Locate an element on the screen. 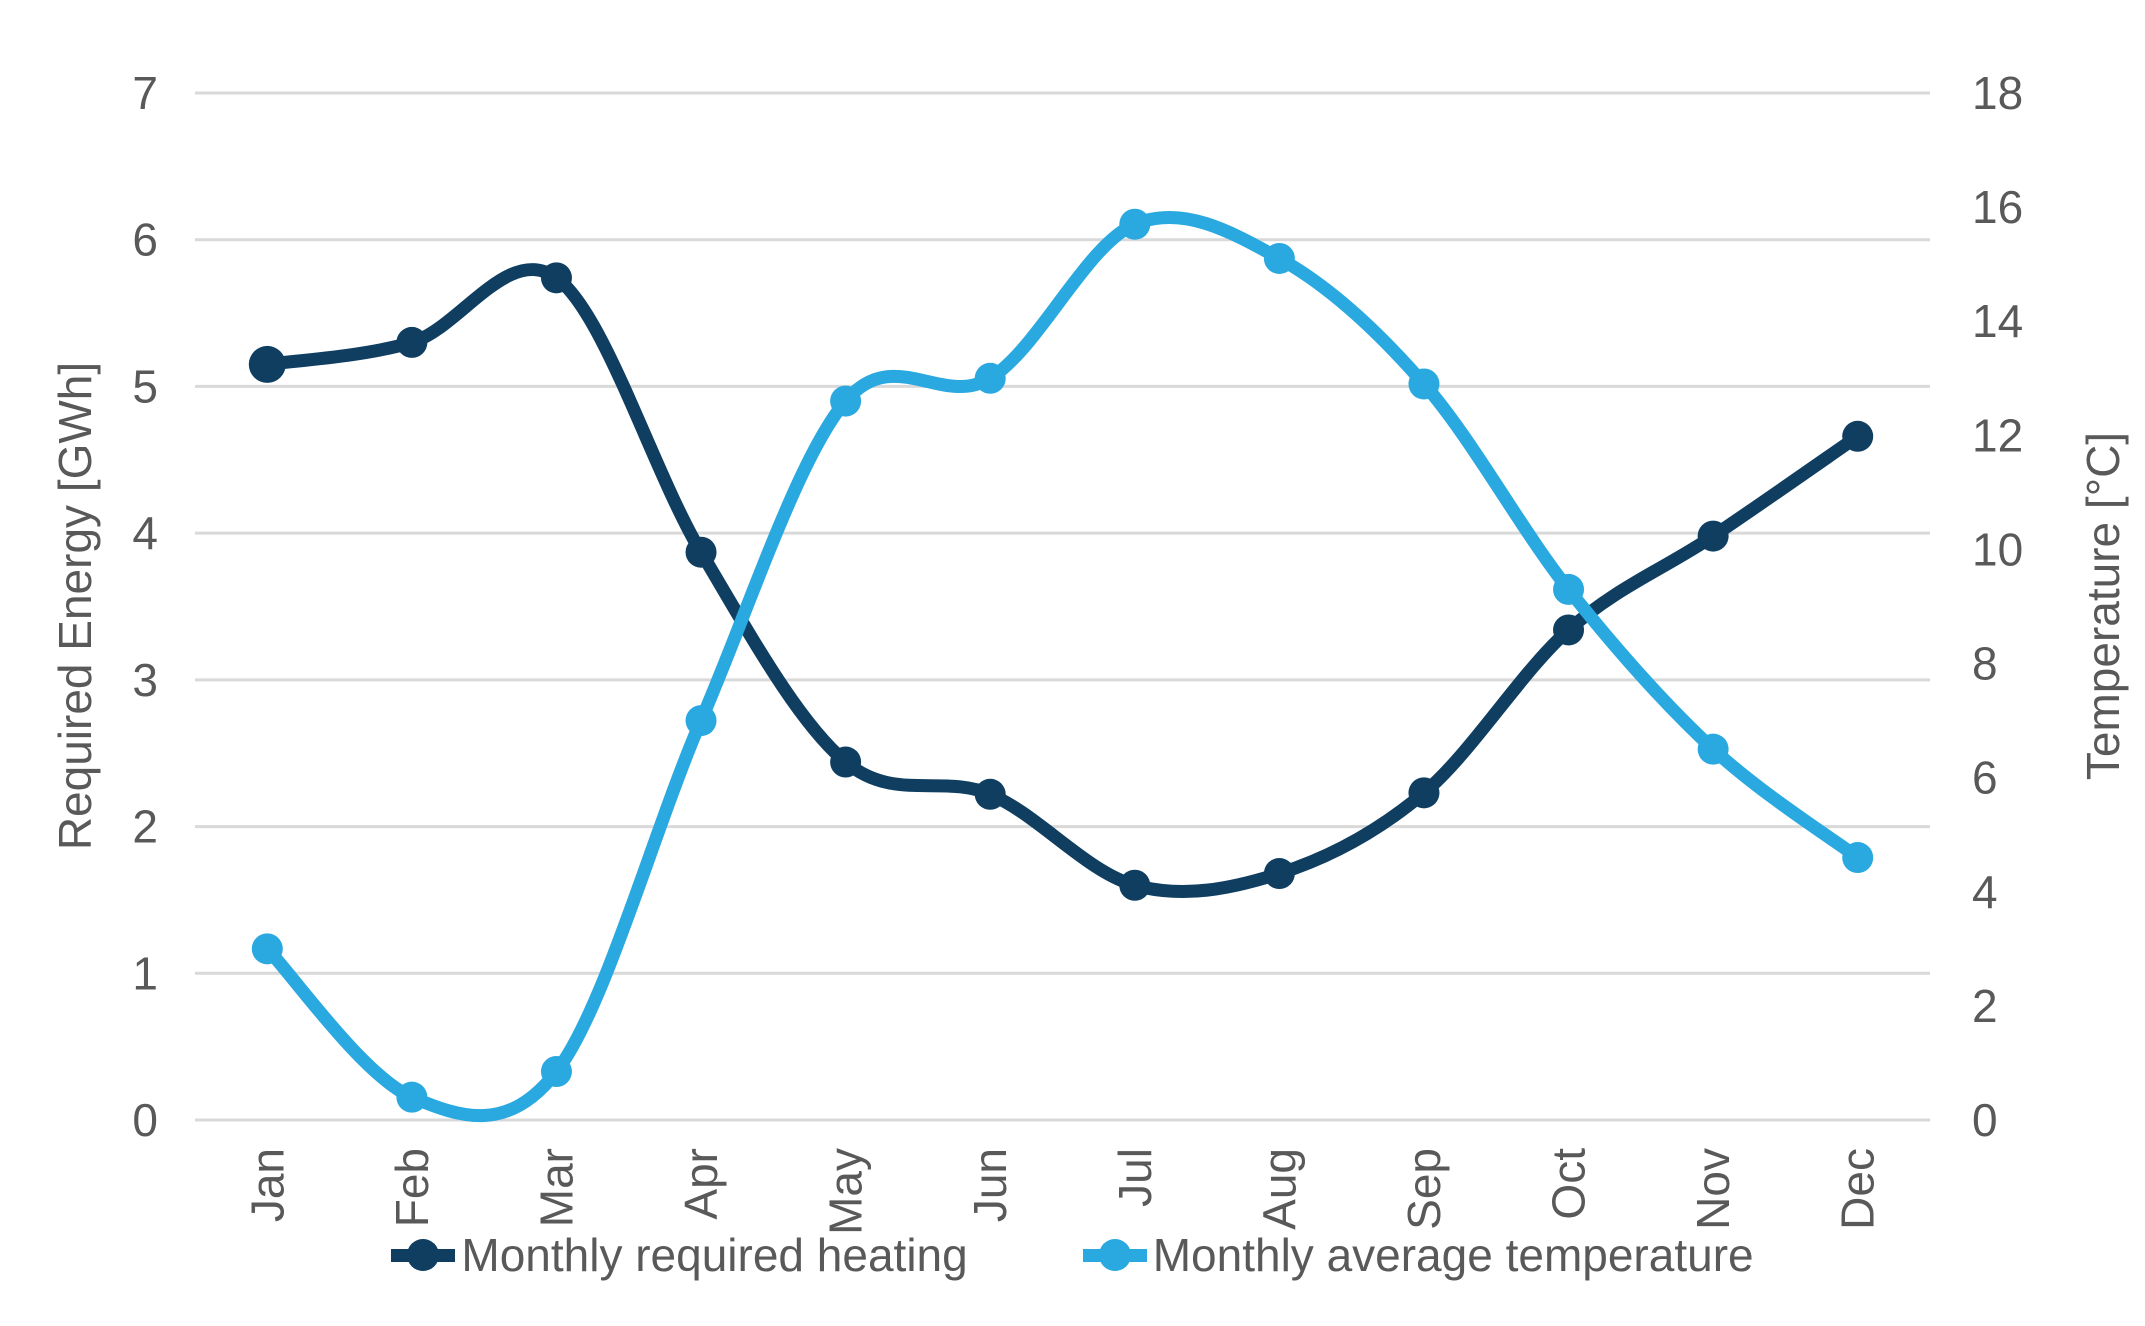  data-point-monthly-required-heating-jan is located at coordinates (267, 364).